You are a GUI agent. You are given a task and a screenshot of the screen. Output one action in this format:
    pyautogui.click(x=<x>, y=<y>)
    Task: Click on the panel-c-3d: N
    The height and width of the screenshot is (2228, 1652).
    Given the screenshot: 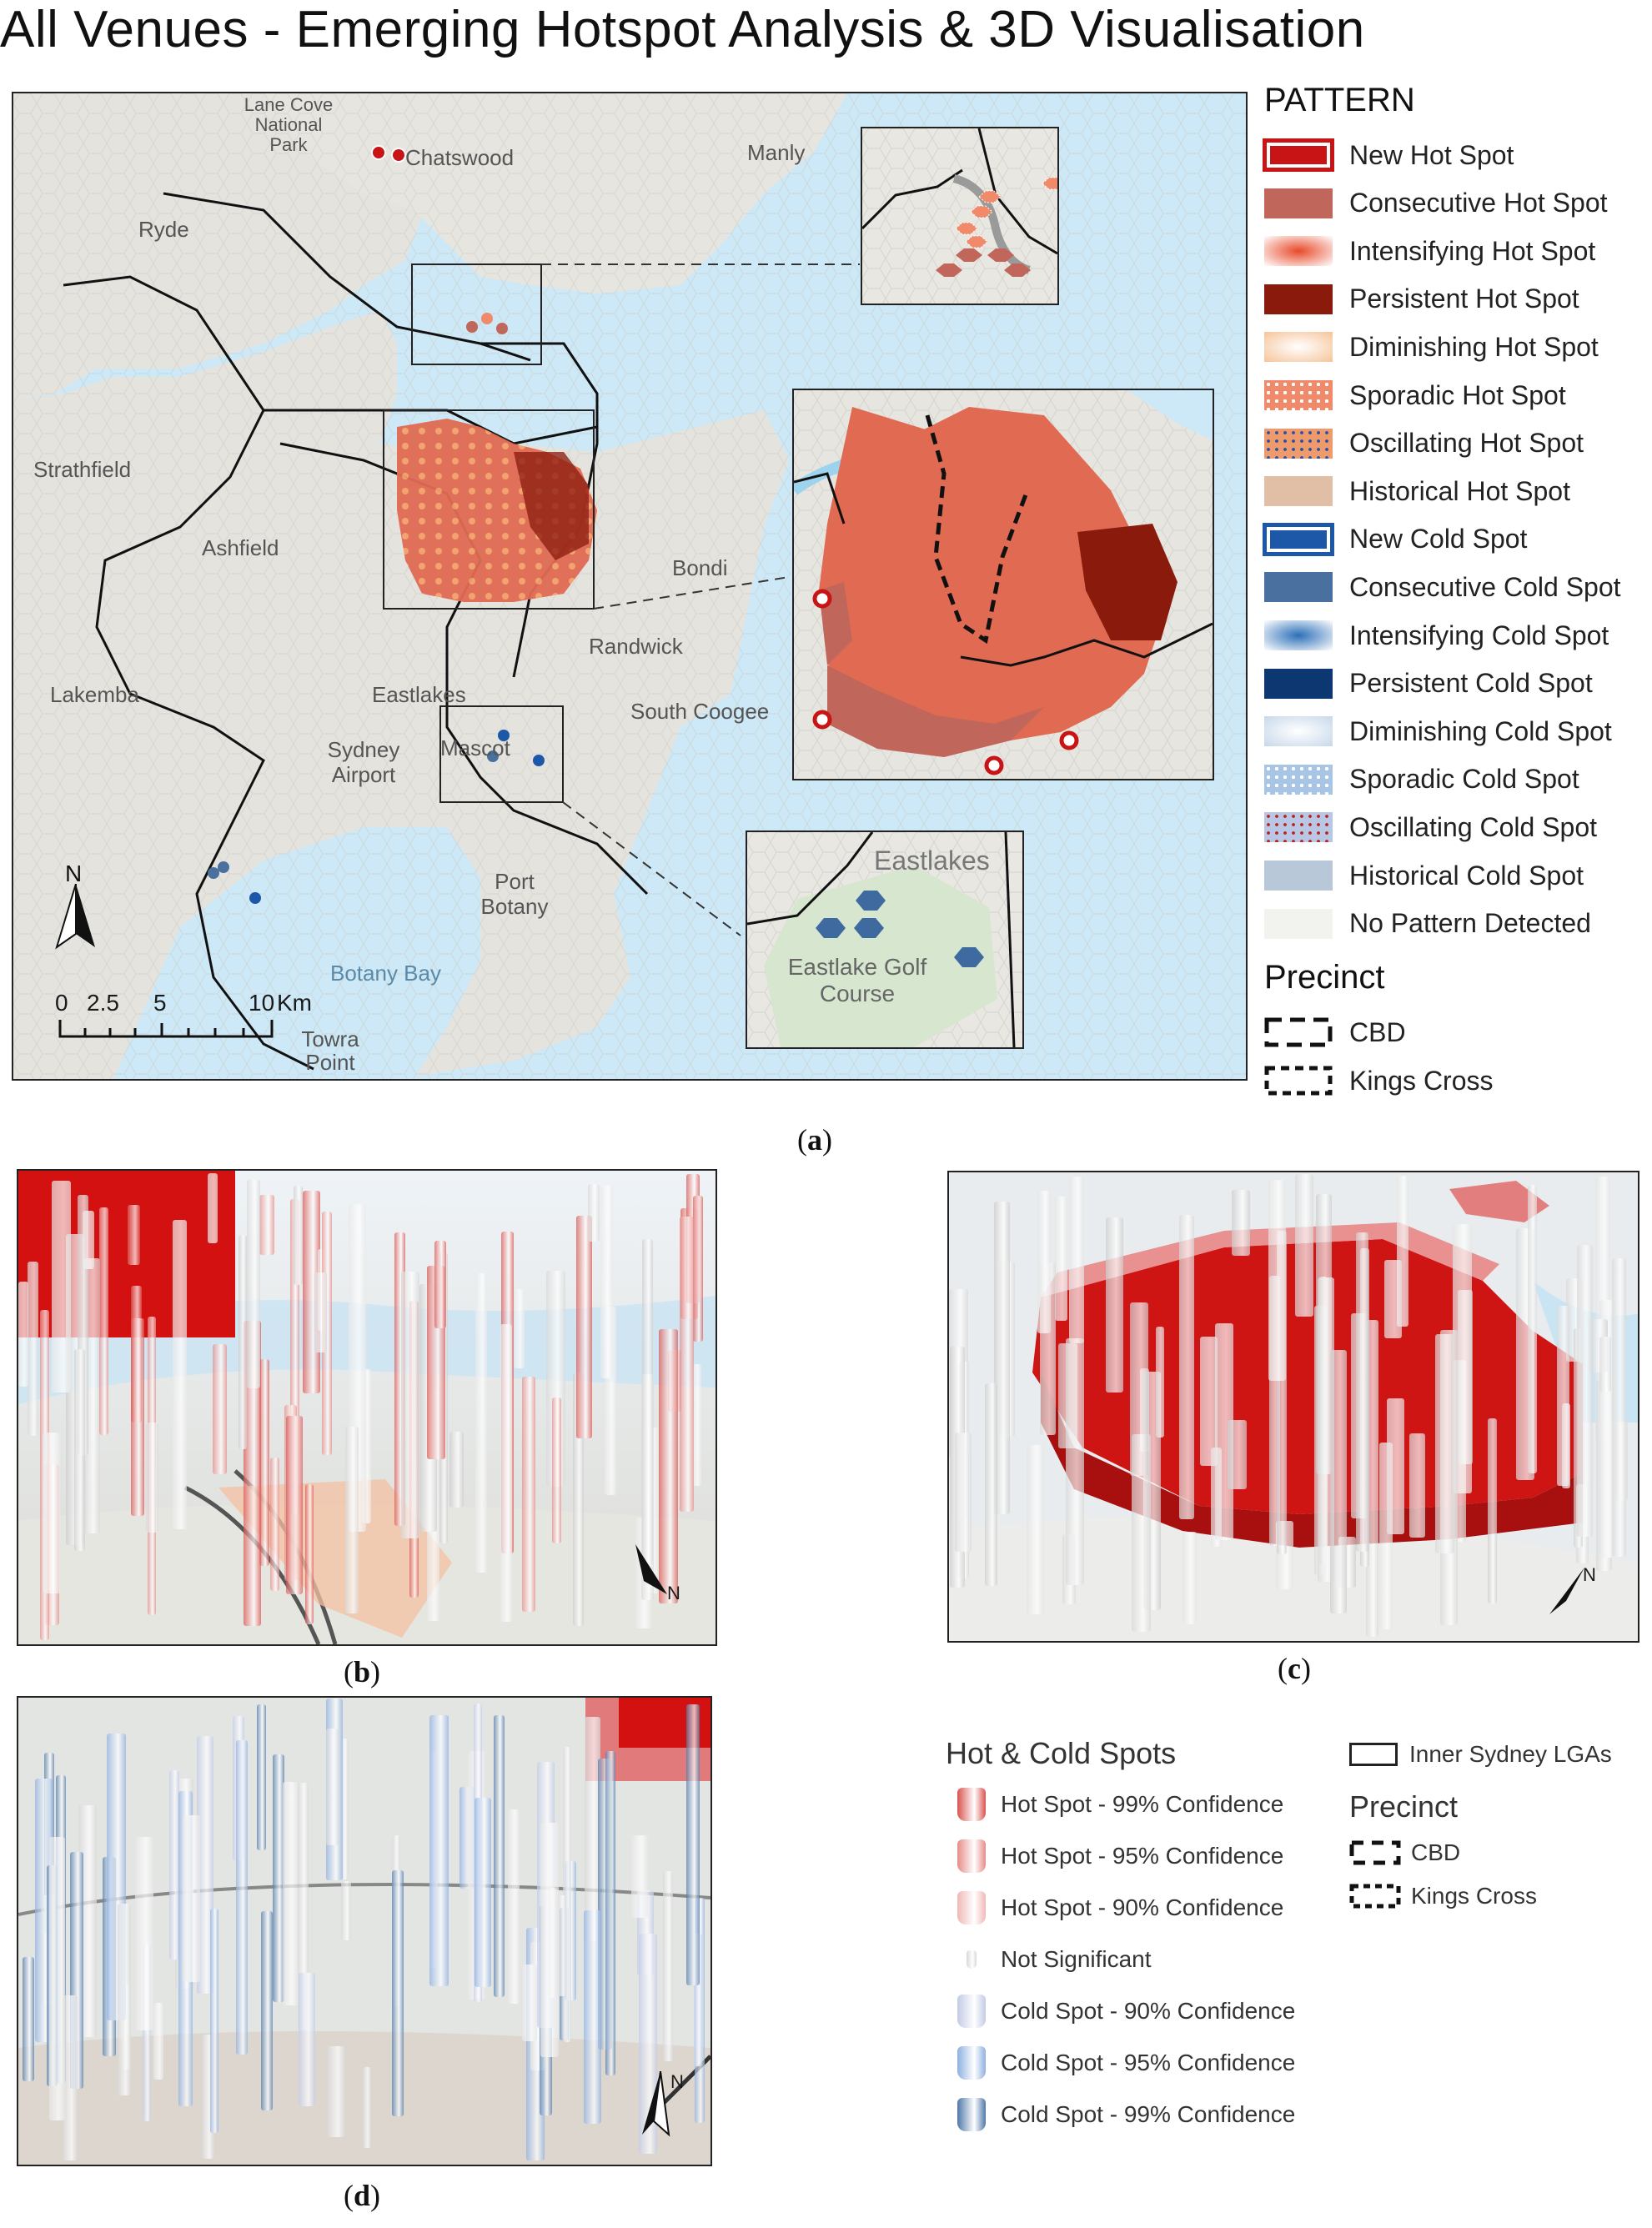 What is the action you would take?
    pyautogui.click(x=1293, y=1407)
    